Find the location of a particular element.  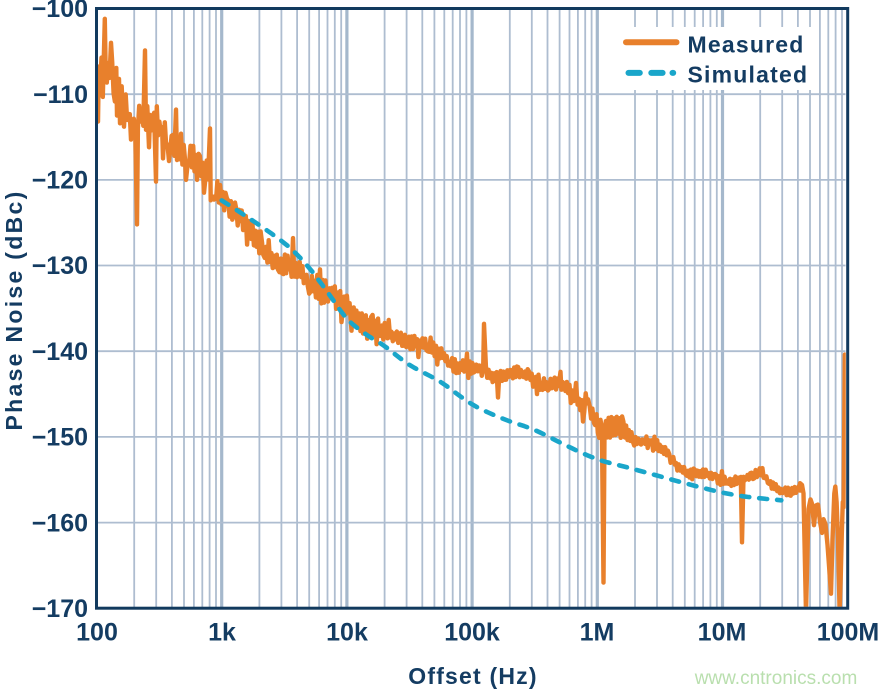

svg-text: 100M is located at coordinates (848, 633).